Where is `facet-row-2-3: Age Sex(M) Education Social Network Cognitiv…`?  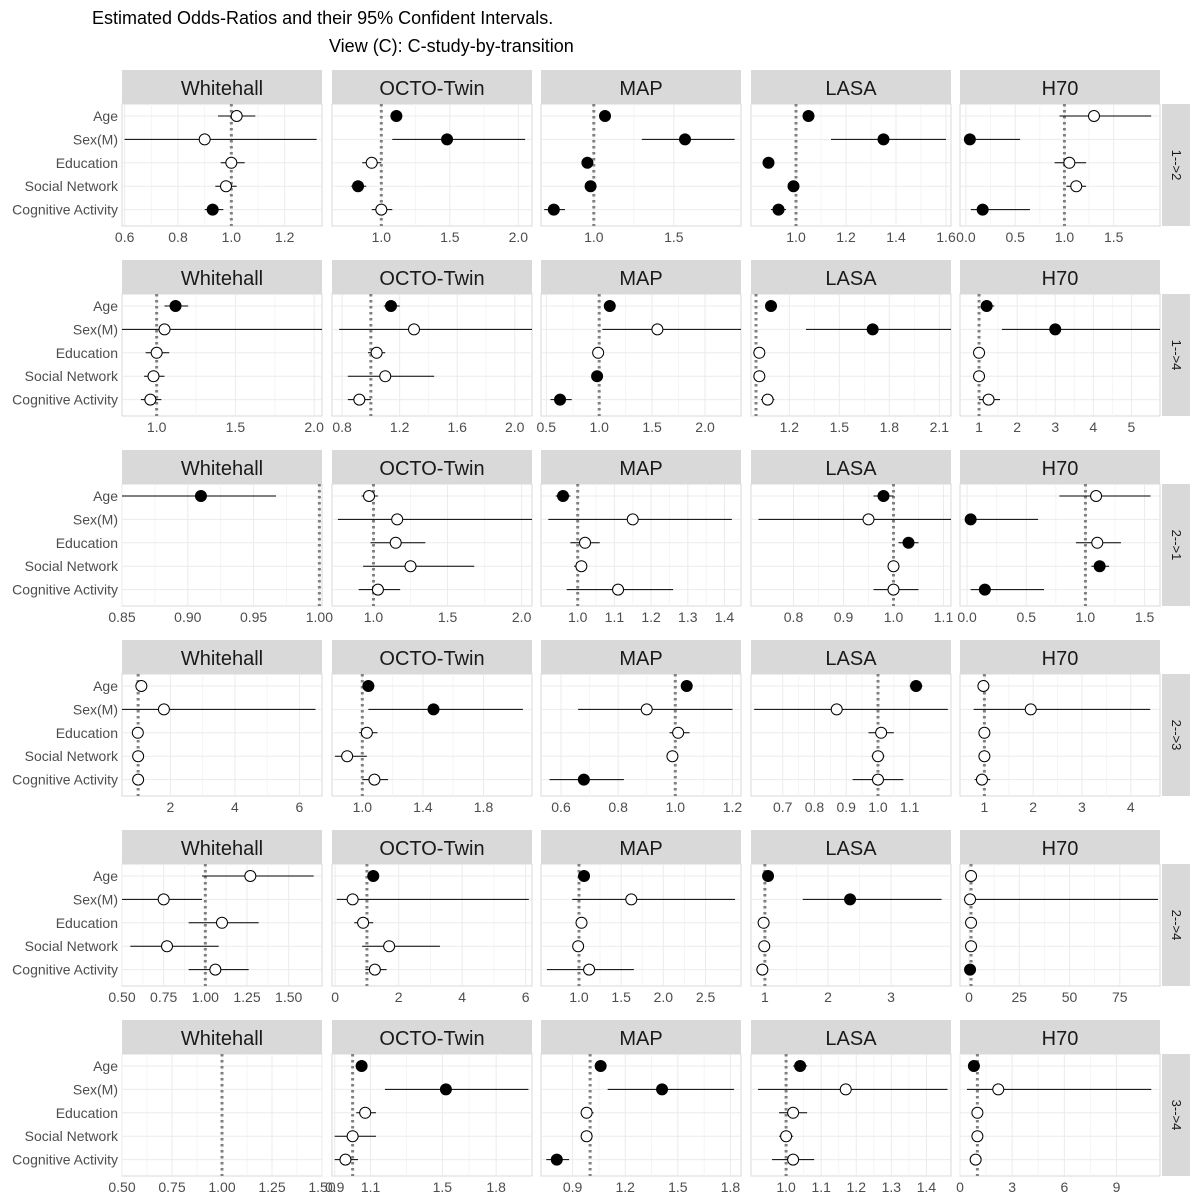
facet-row-2-3: Age Sex(M) Education Social Network Cognitiv… is located at coordinates (601, 727).